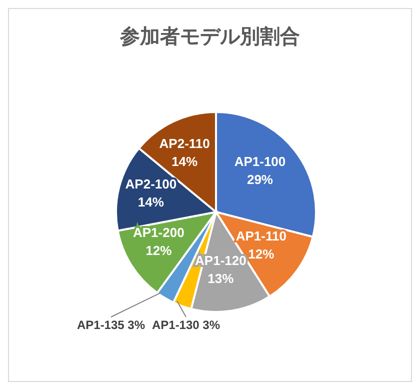 This screenshot has height=390, width=420. Describe the element at coordinates (111, 325) in the screenshot. I see `slice-label: AP1-135 3%` at that location.